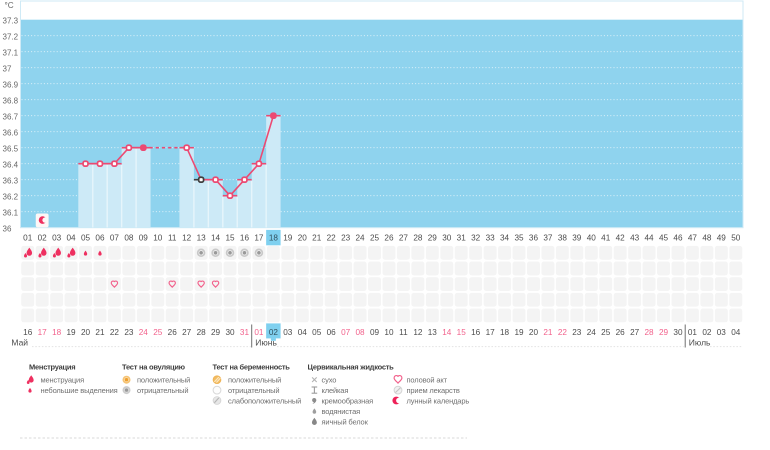  I want to click on svg-text: Тест на овуляцию, so click(154, 366).